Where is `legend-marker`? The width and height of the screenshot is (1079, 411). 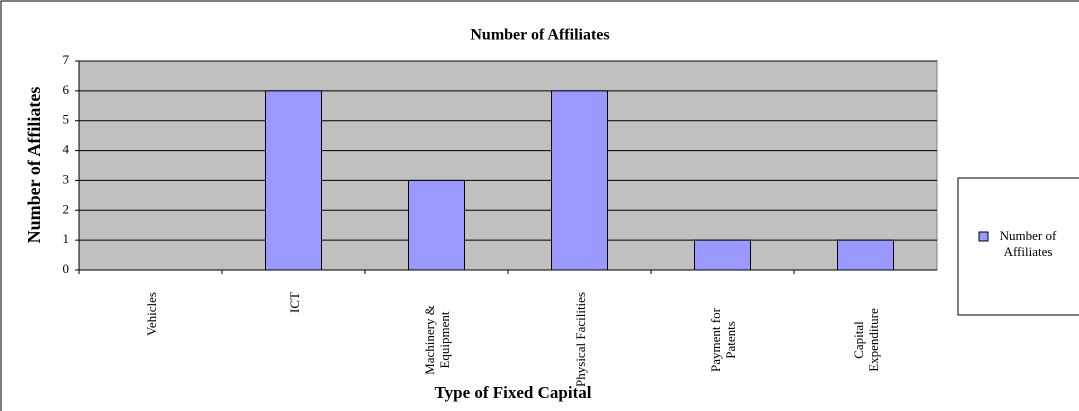 legend-marker is located at coordinates (983, 236).